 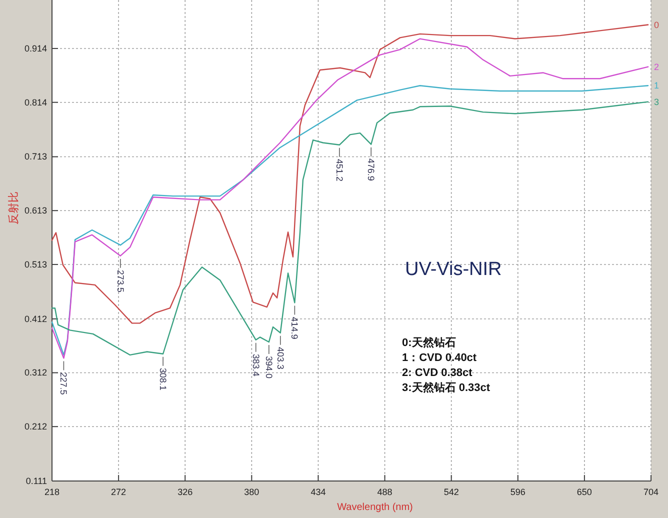 What do you see at coordinates (35, 373) in the screenshot?
I see `y-tick-label: 0.312` at bounding box center [35, 373].